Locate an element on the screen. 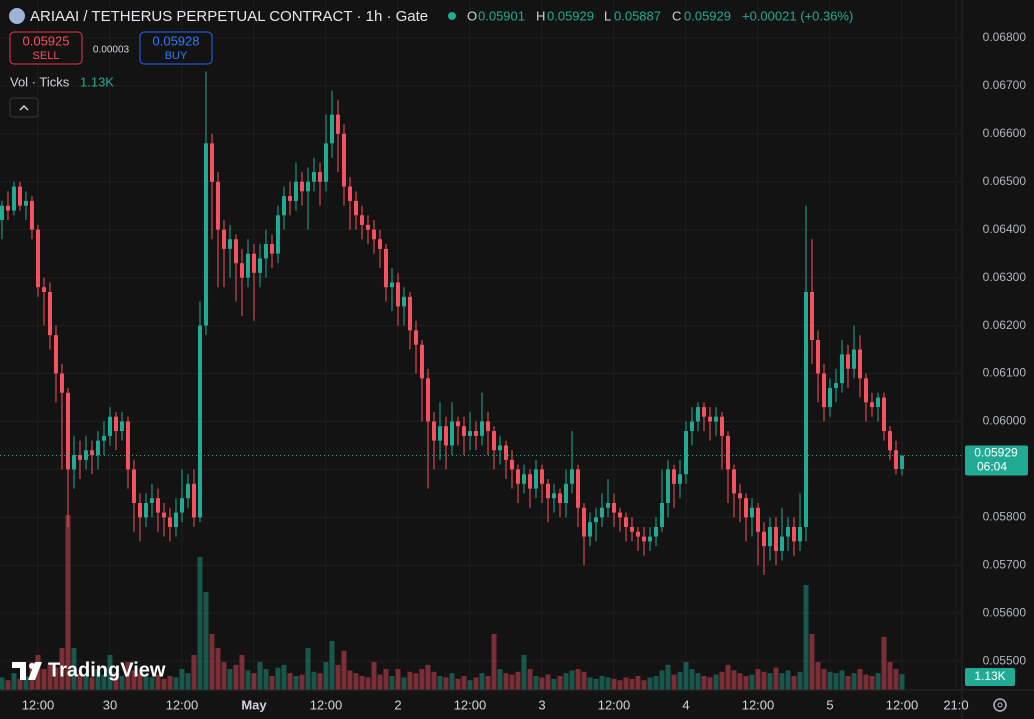 Image resolution: width=1034 pixels, height=719 pixels. change: +0.00021 (+0.36%) is located at coordinates (797, 15).